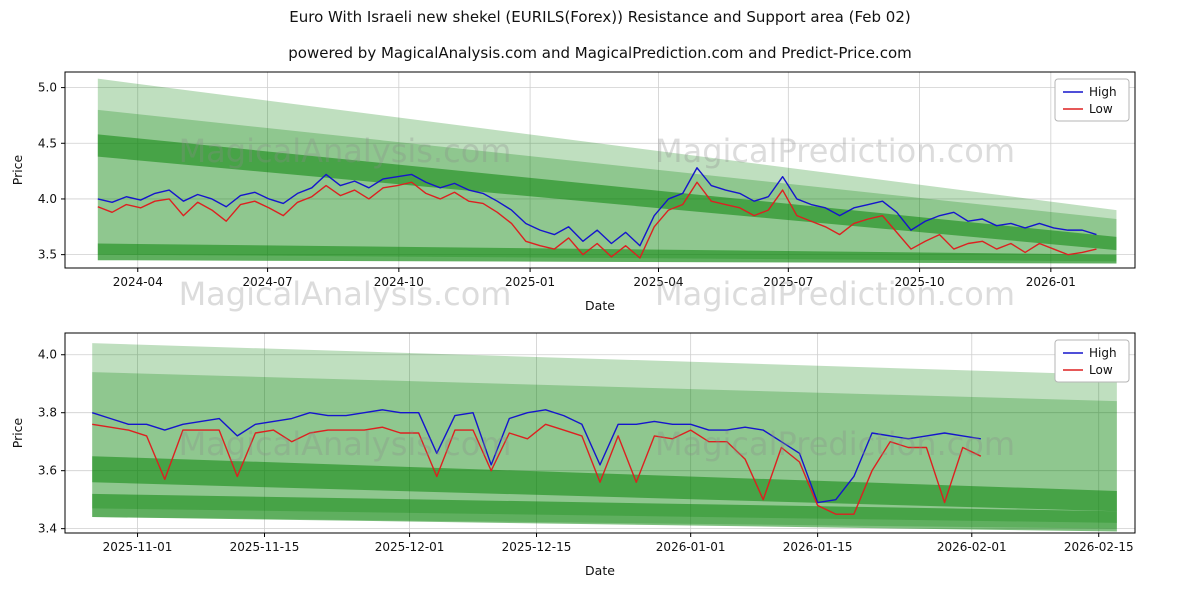 This screenshot has width=1200, height=600. I want to click on x-tick-label: 2025-07, so click(788, 282).